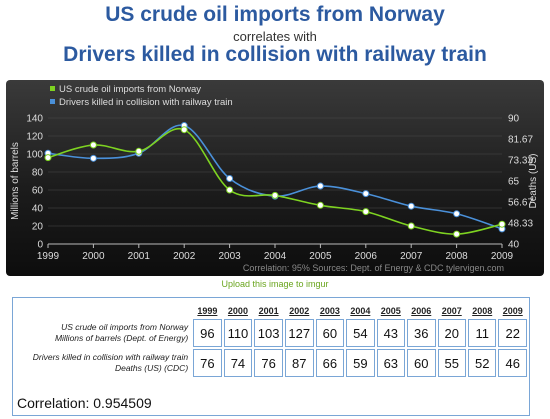 This screenshot has height=419, width=550. I want to click on table-cell: 20, so click(451, 333).